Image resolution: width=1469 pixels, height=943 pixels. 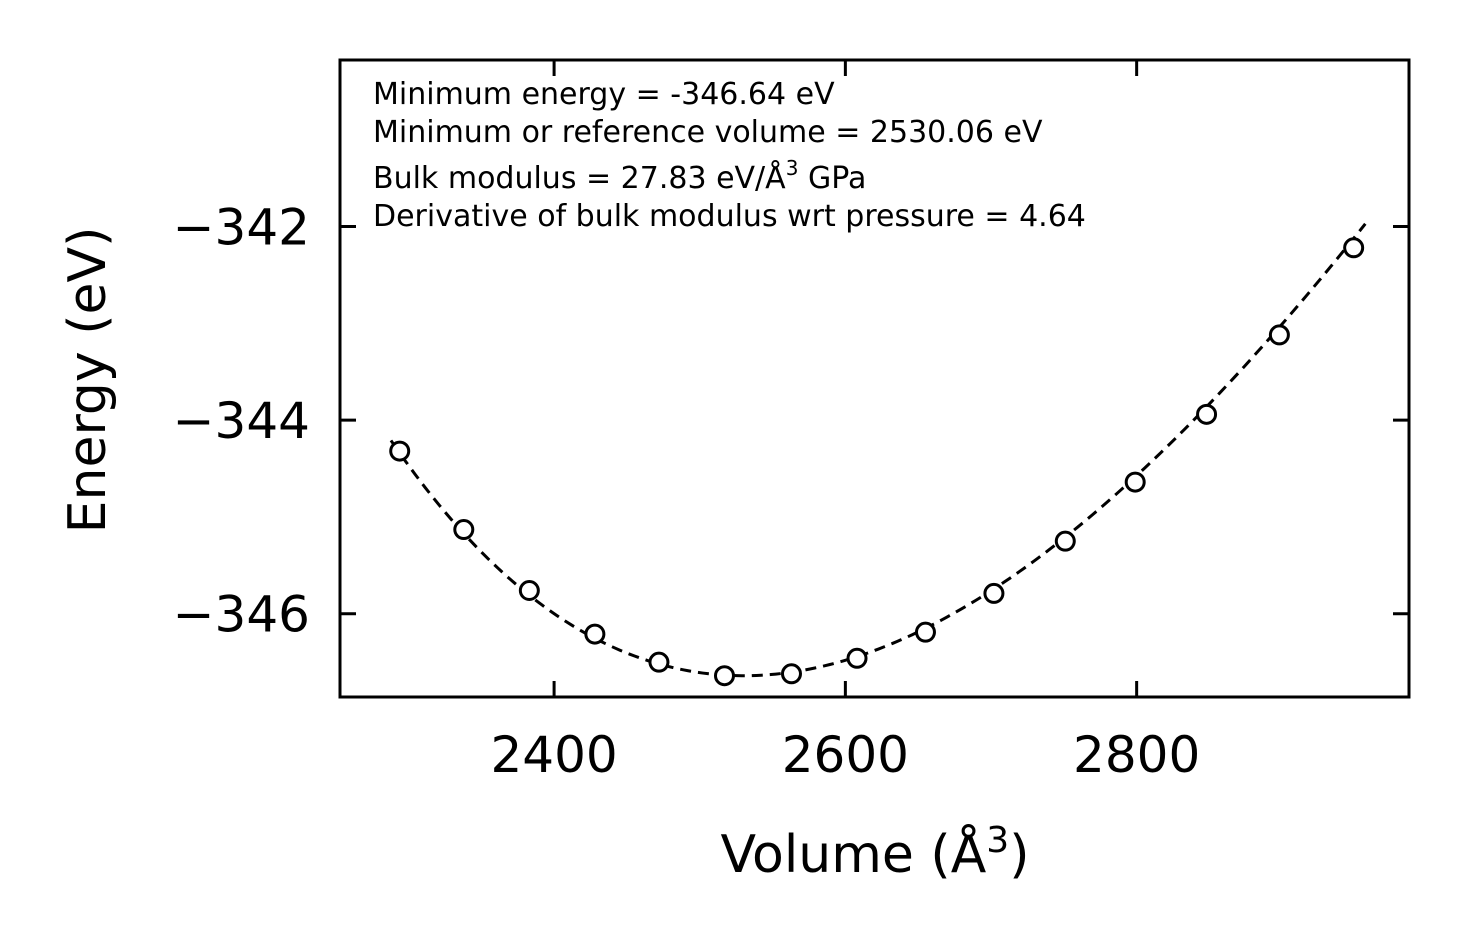 What do you see at coordinates (997, 840) in the screenshot?
I see `x-axis-title-sup: 3` at bounding box center [997, 840].